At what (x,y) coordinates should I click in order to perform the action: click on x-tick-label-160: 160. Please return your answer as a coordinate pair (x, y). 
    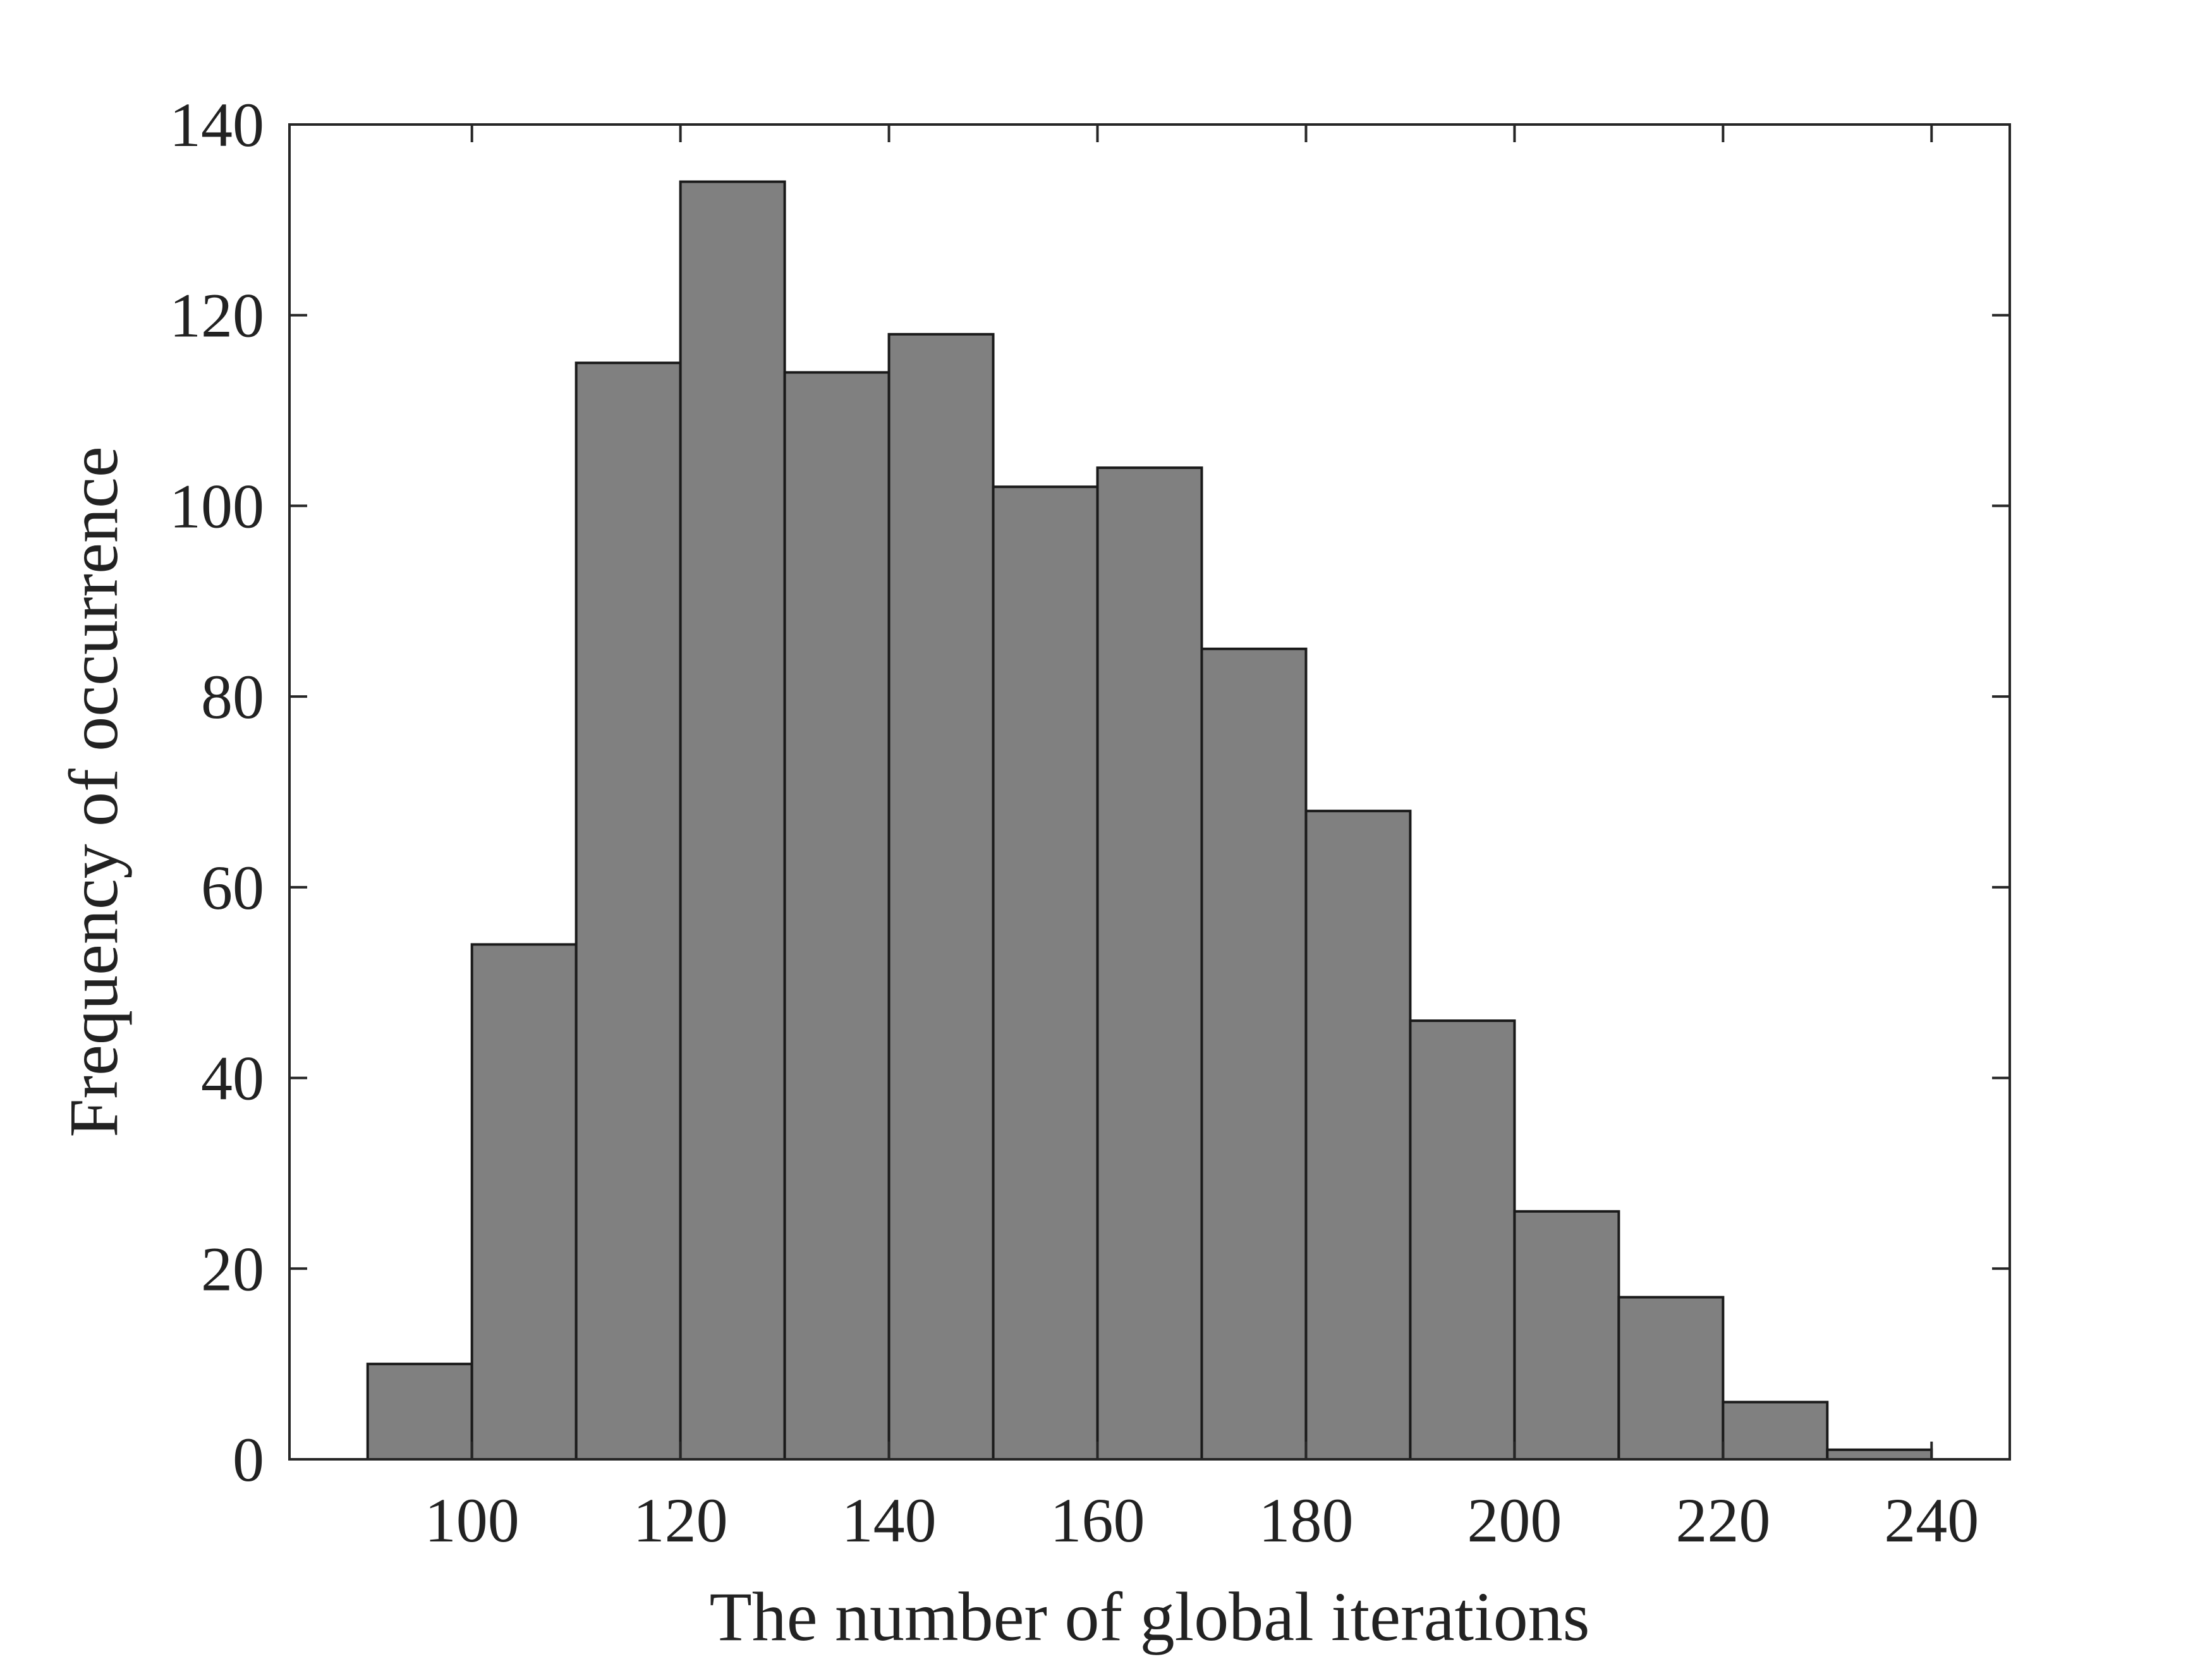
    Looking at the image, I should click on (1097, 1520).